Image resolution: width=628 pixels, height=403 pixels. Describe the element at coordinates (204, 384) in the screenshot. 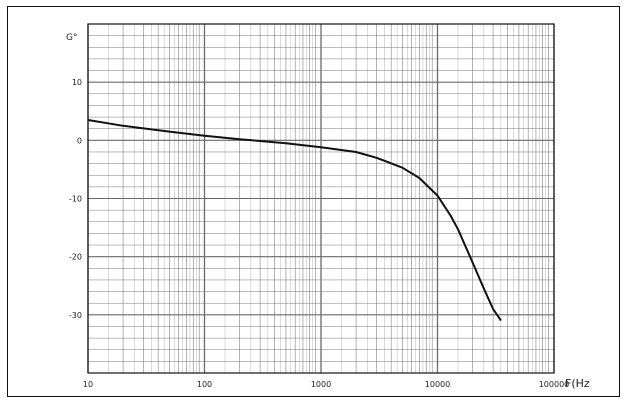

I see `x-tick-label: 100` at that location.